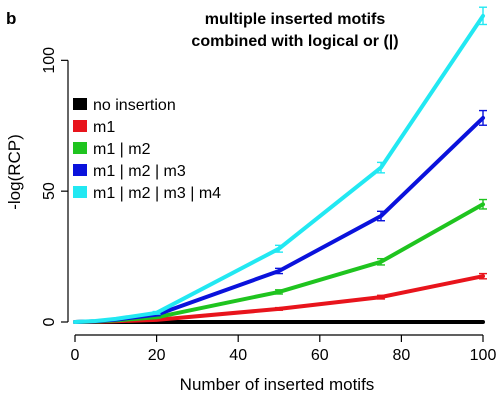  Describe the element at coordinates (277, 384) in the screenshot. I see `x-axis-title: Number of inserted motifs` at that location.